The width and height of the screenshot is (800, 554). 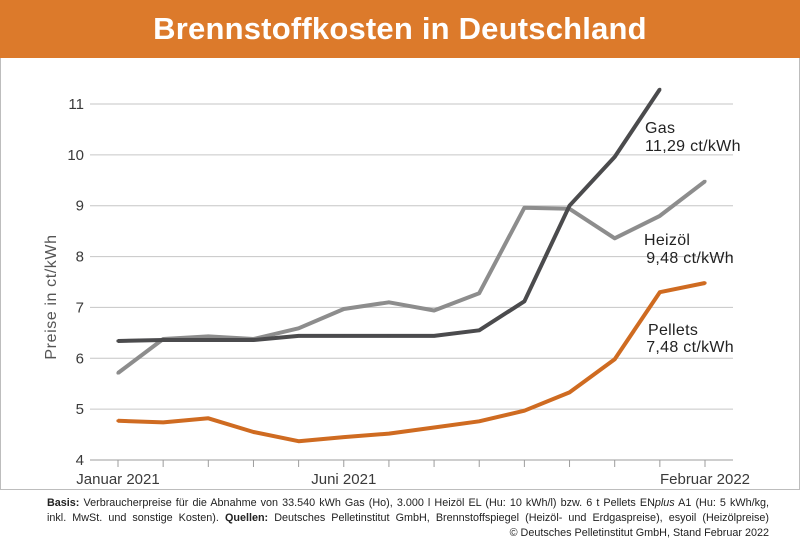 What do you see at coordinates (80, 460) in the screenshot?
I see `y-tick-label: 4` at bounding box center [80, 460].